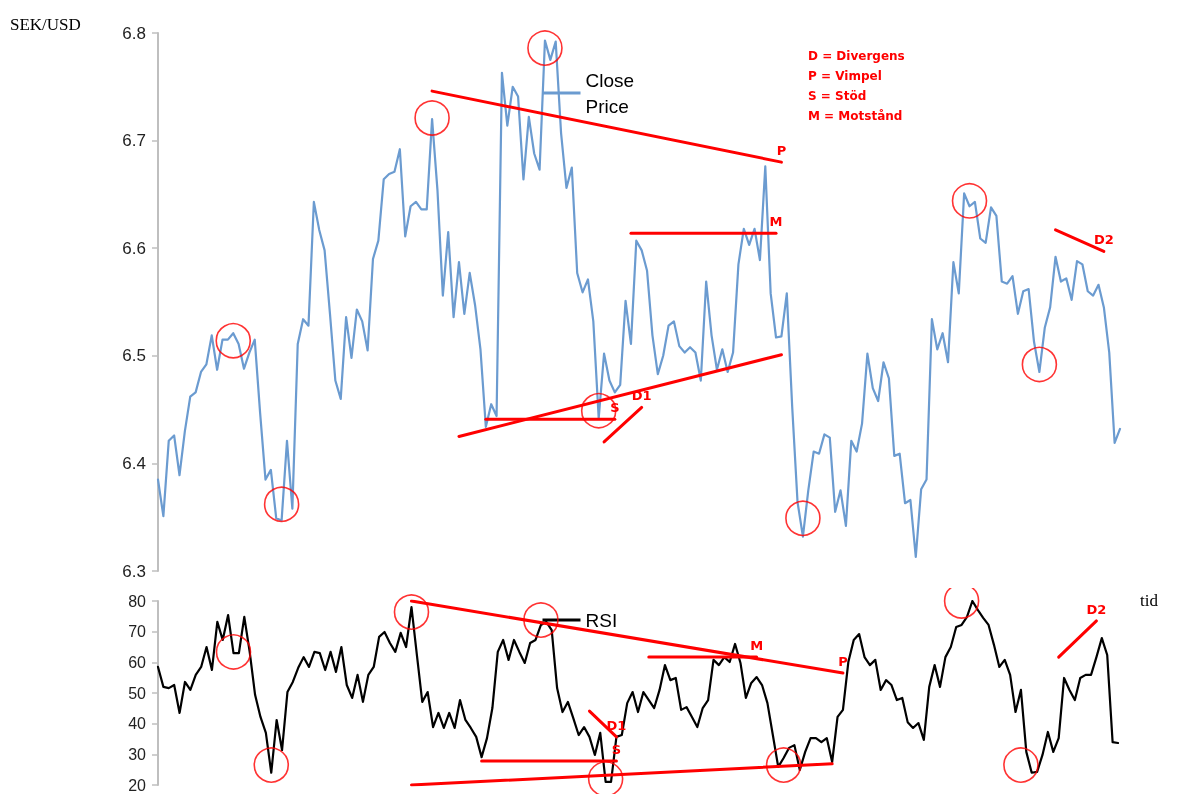 The height and width of the screenshot is (794, 1190). Describe the element at coordinates (137, 662) in the screenshot. I see `y-tick-label: 60` at that location.